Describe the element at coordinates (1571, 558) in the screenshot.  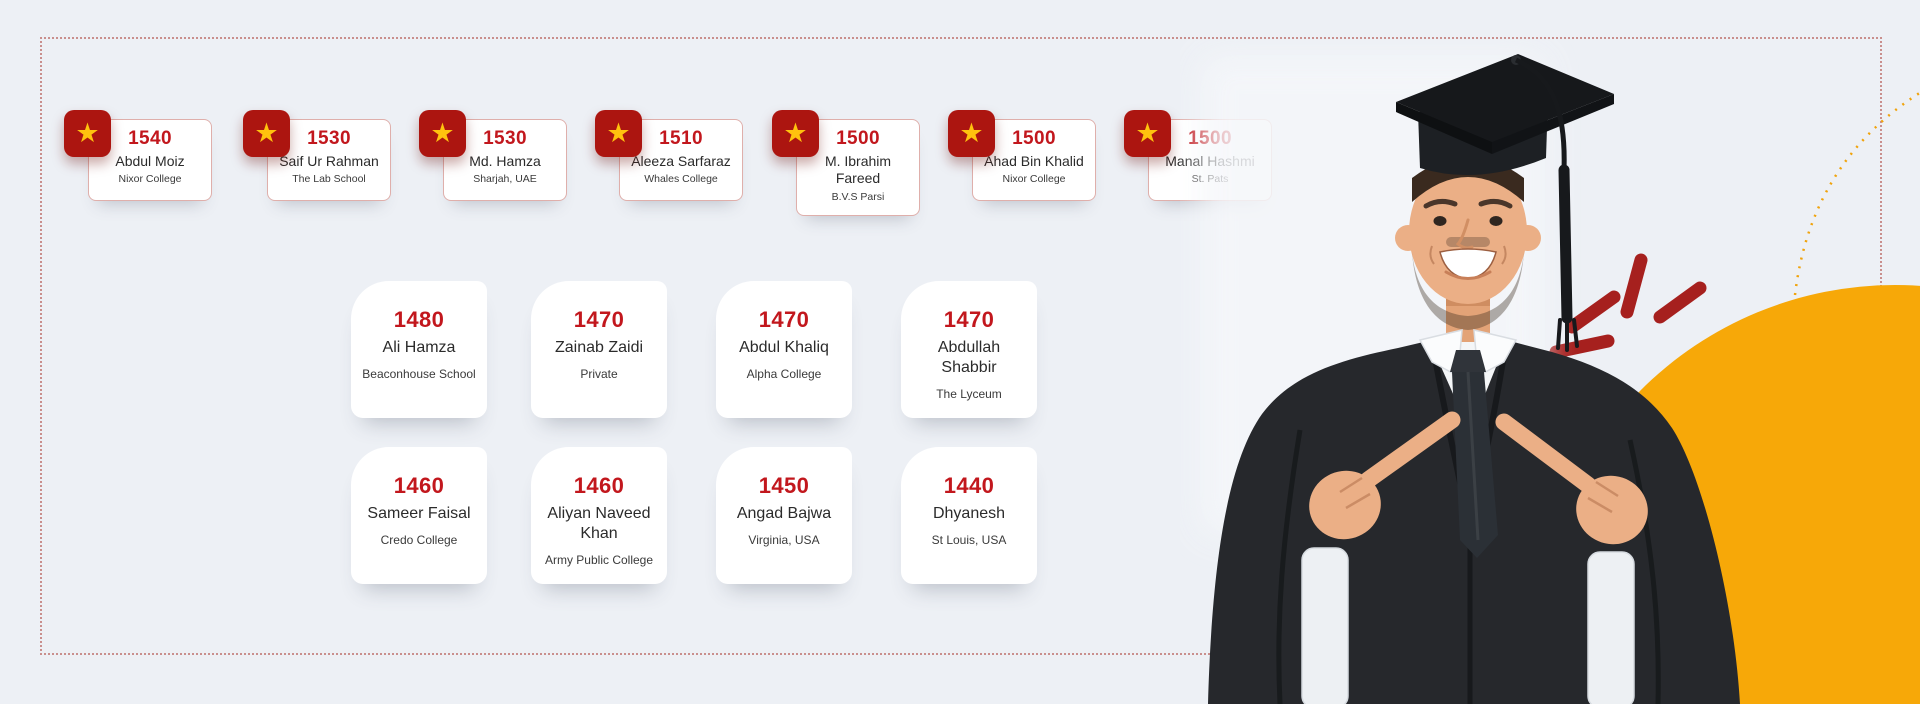
I see `right-hand` at that location.